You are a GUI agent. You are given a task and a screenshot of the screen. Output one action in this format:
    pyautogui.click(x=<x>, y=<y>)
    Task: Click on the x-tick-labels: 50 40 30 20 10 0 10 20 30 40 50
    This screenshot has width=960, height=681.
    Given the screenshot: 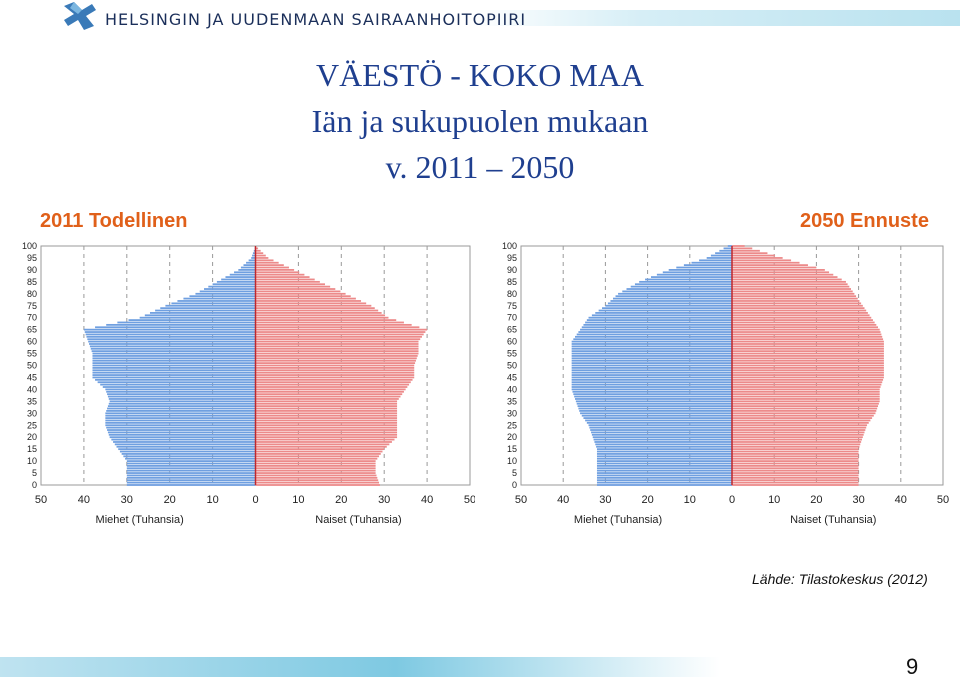 What is the action you would take?
    pyautogui.click(x=732, y=500)
    